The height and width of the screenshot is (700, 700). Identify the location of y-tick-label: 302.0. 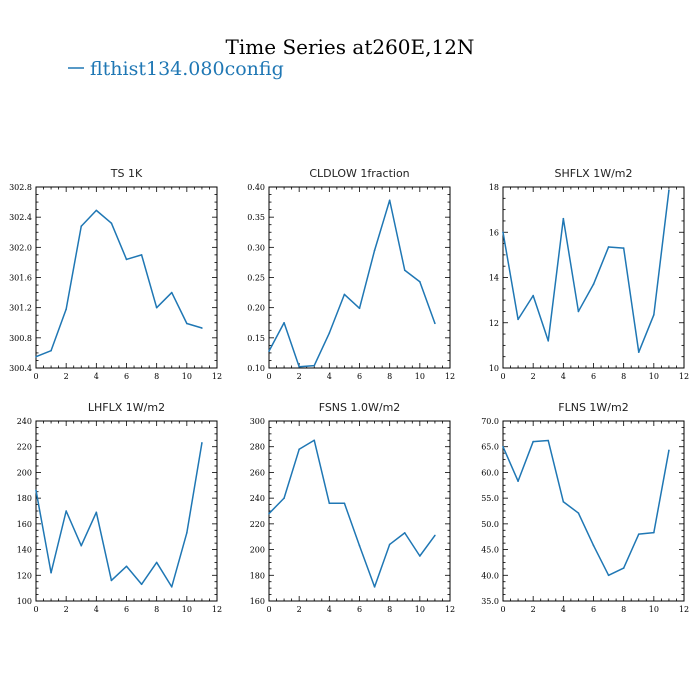
(20, 247).